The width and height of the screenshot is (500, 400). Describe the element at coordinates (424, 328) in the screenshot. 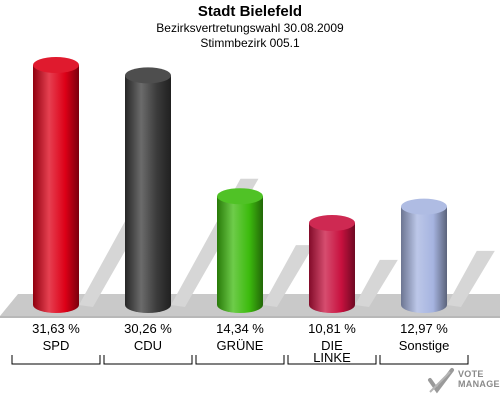

I see `value-label: 12,97 %` at that location.